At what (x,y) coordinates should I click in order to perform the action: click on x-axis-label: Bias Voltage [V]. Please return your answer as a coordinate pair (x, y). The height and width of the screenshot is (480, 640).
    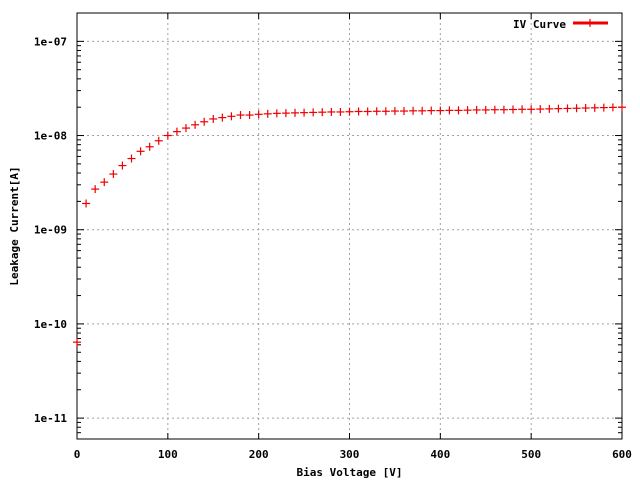
    Looking at the image, I should click on (350, 472).